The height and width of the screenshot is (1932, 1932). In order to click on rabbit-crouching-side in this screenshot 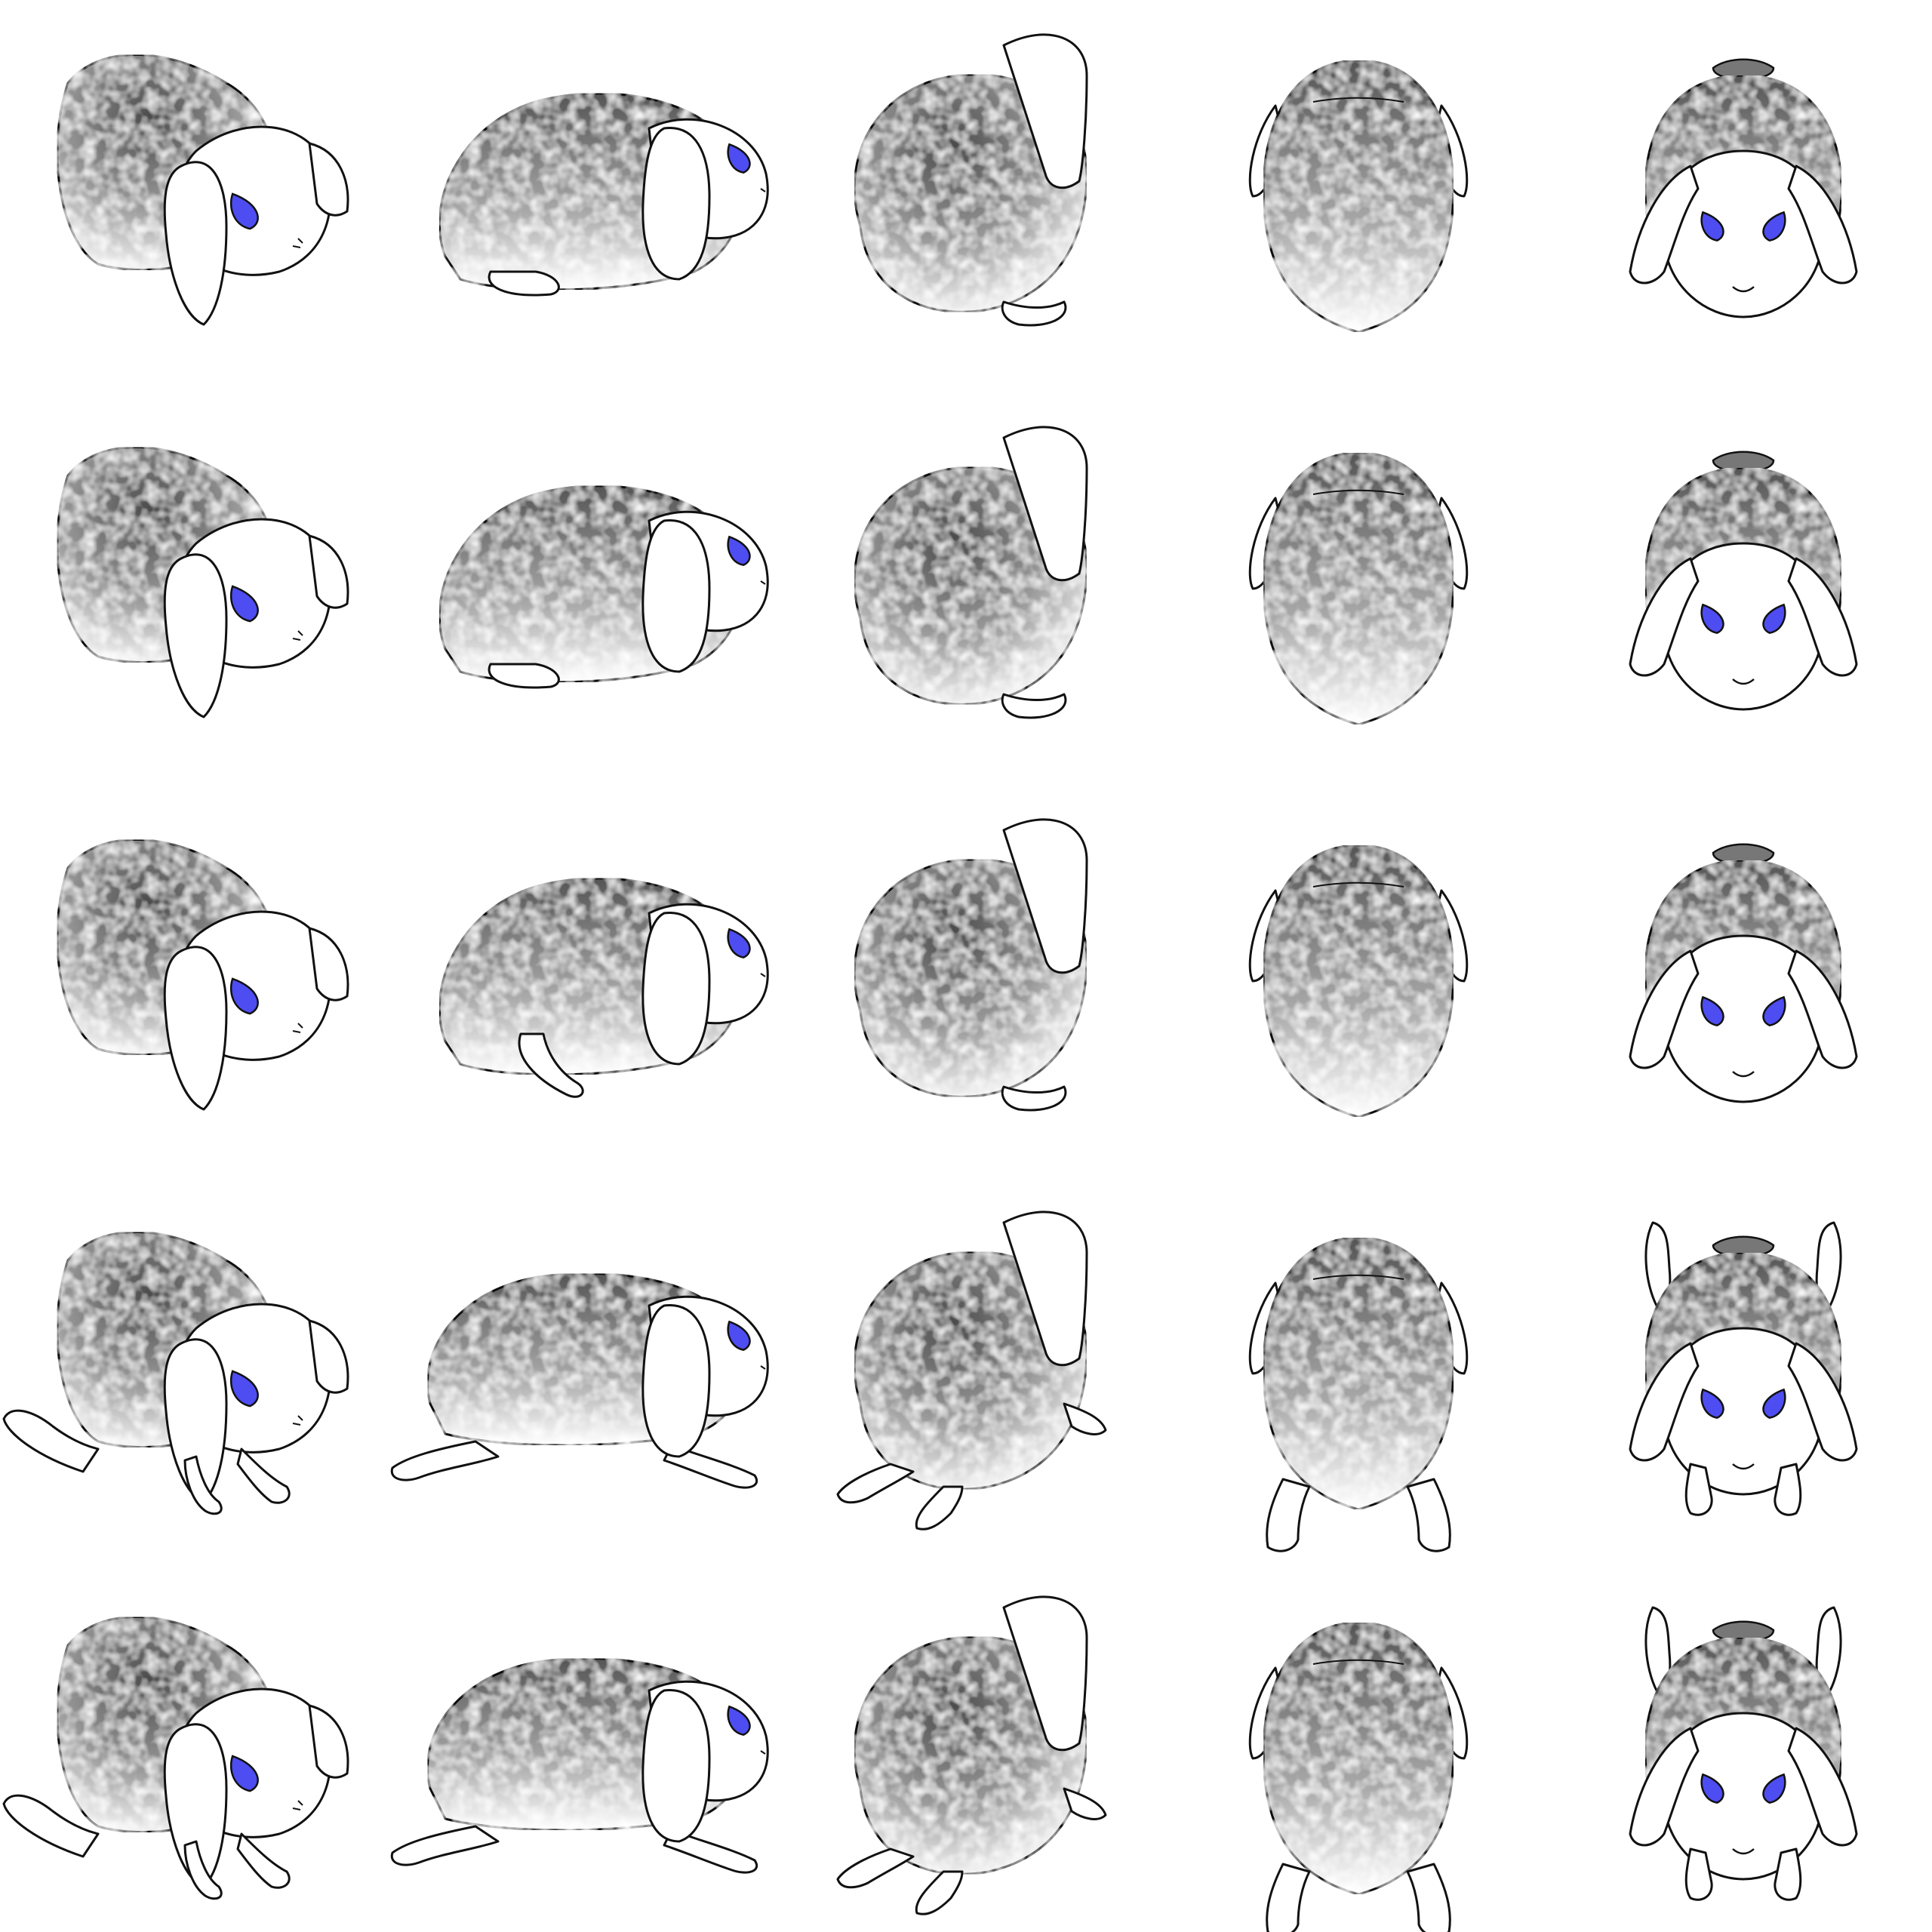, I will do `click(603, 987)`.